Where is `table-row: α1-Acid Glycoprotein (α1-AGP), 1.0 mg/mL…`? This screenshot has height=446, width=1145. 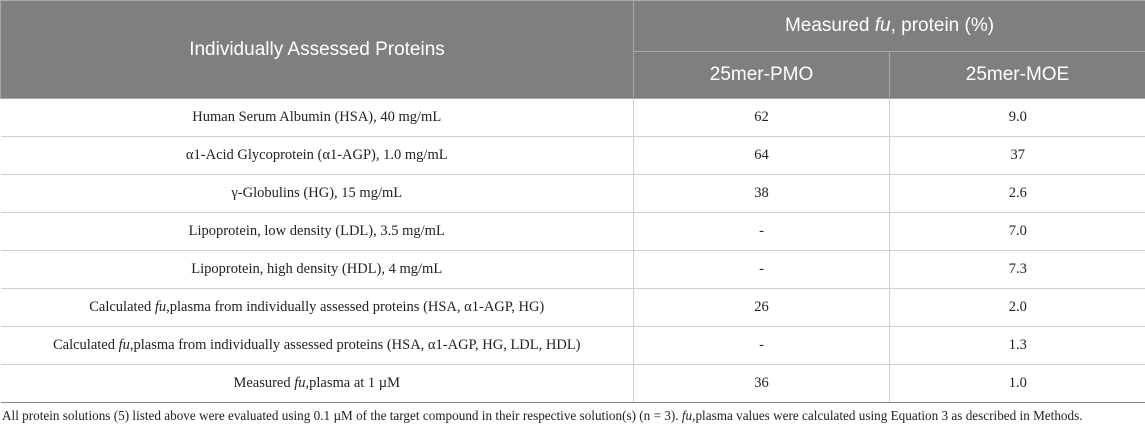
table-row: α1-Acid Glycoprotein (α1-AGP), 1.0 mg/mL… is located at coordinates (572, 155).